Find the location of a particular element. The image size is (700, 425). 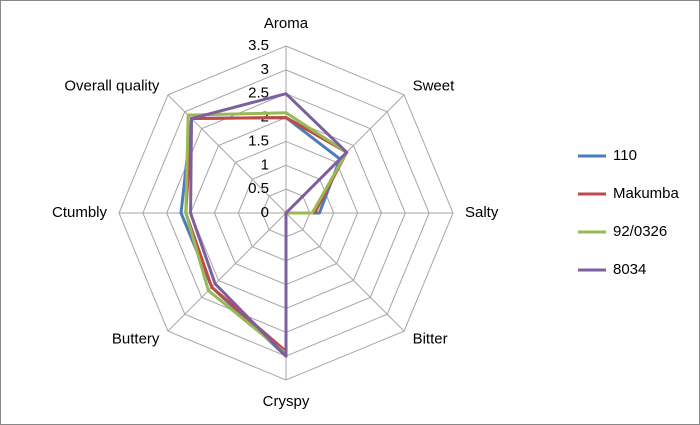

tick-label: 2.5 is located at coordinates (258, 93).